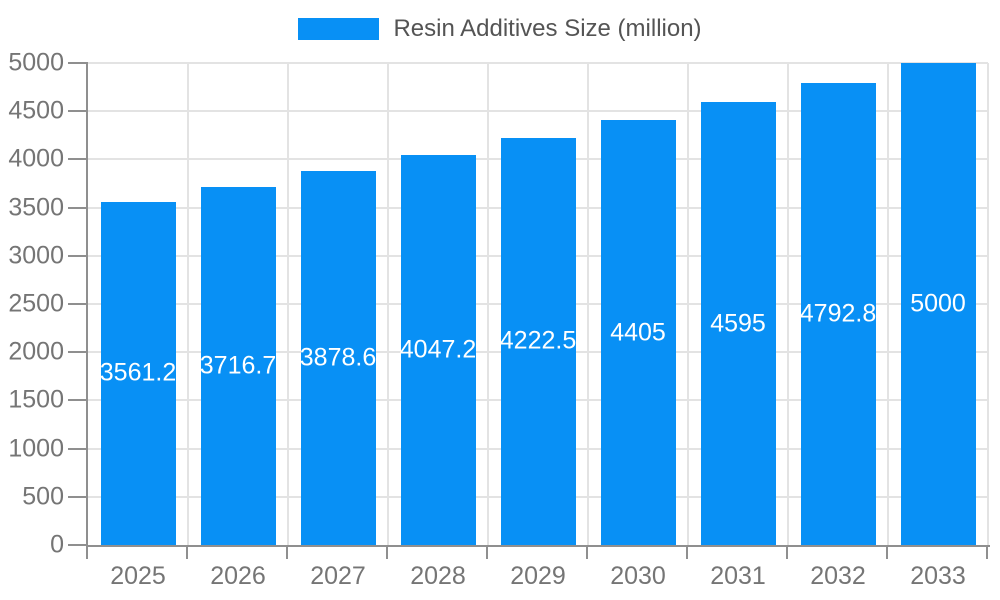 The height and width of the screenshot is (600, 1000). I want to click on bar-value-label: 4405, so click(638, 332).